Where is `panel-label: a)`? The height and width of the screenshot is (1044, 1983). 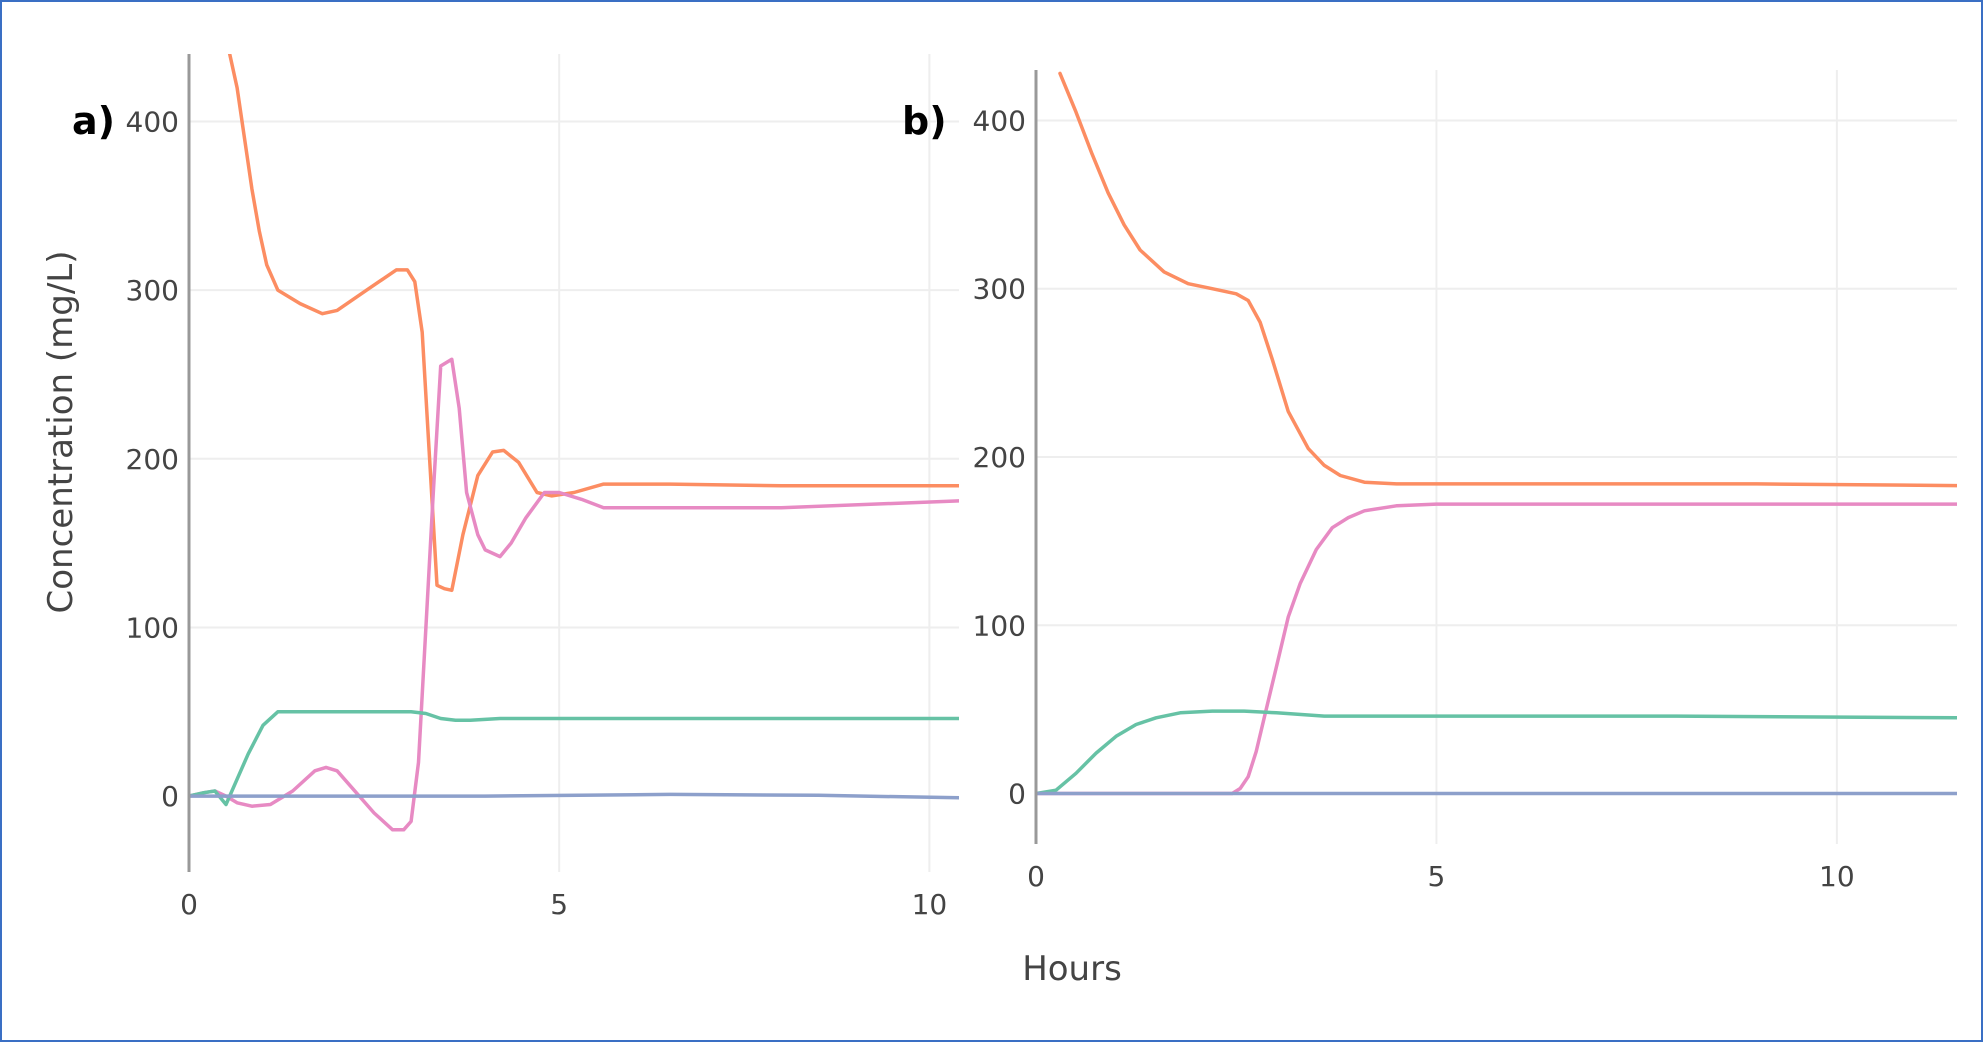 panel-label: a) is located at coordinates (93, 121).